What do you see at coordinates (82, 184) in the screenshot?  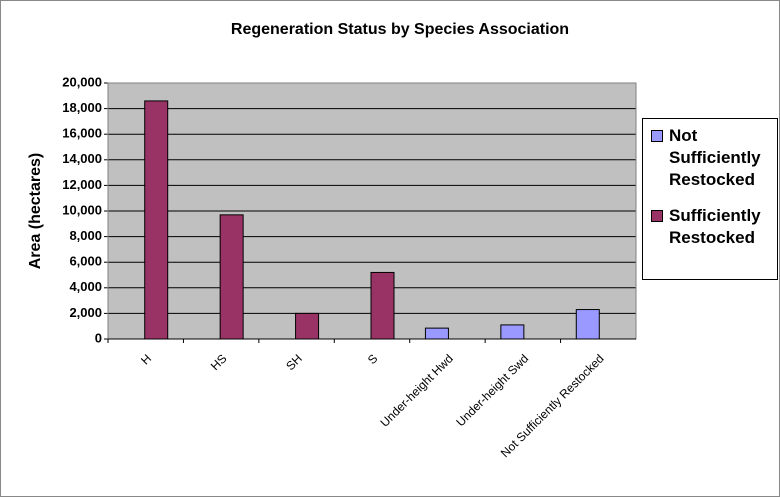 I see `y-tick-label: 12,000` at bounding box center [82, 184].